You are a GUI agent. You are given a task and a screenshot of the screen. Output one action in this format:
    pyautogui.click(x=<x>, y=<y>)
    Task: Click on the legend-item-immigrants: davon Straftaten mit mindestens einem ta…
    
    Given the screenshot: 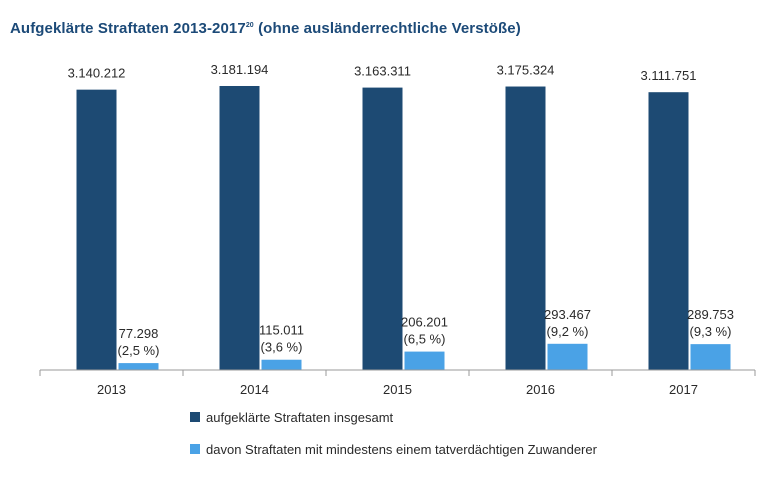 What is the action you would take?
    pyautogui.click(x=393, y=449)
    